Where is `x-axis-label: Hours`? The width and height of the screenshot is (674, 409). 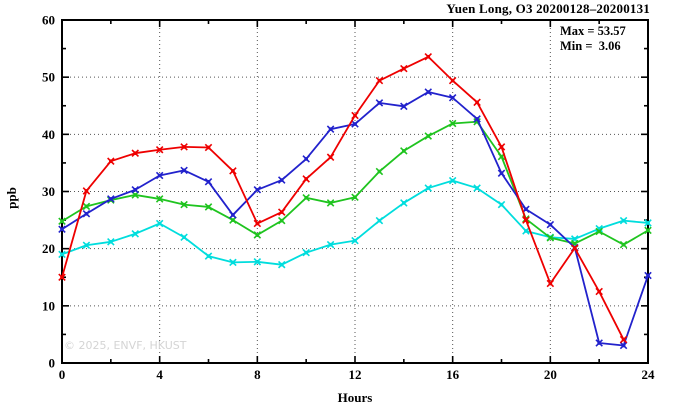 x-axis-label: Hours is located at coordinates (355, 397).